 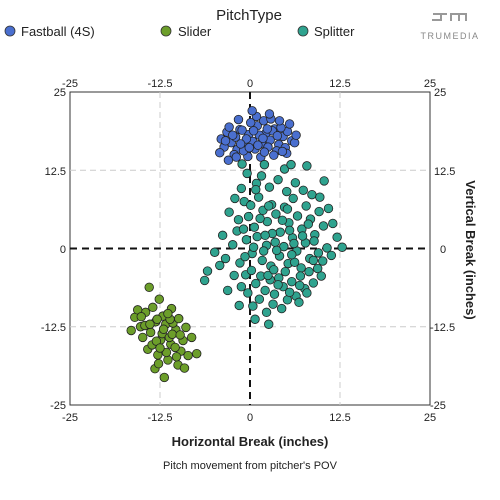 I want to click on legend-label-splitter: Splitter, so click(x=334, y=31).